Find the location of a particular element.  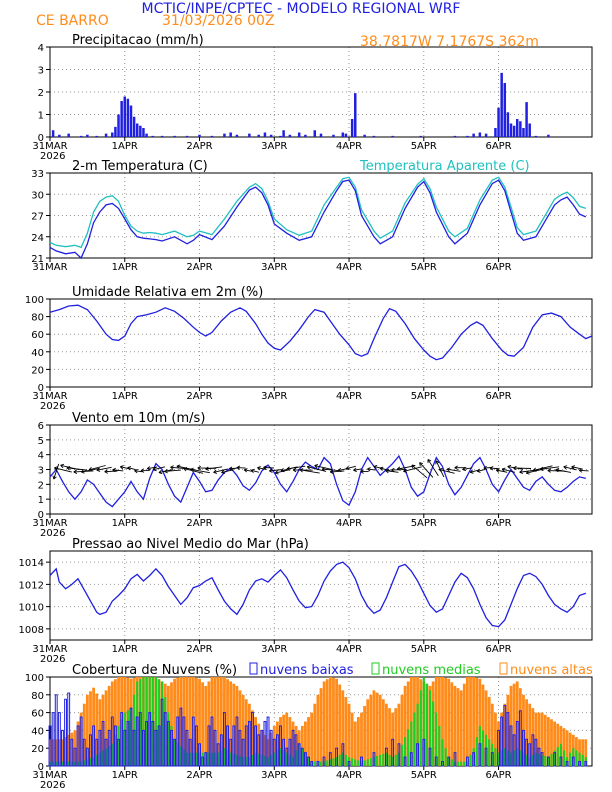

y-tick-label: 1014 is located at coordinates (31, 563).